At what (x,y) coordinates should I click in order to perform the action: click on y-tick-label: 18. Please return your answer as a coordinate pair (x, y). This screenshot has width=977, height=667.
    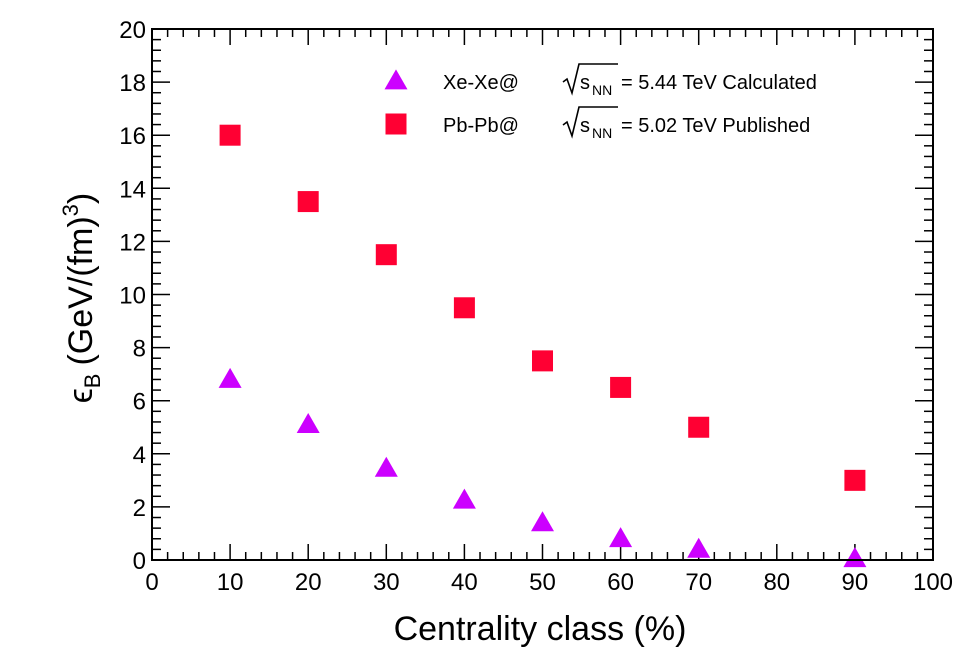
    Looking at the image, I should click on (132, 83).